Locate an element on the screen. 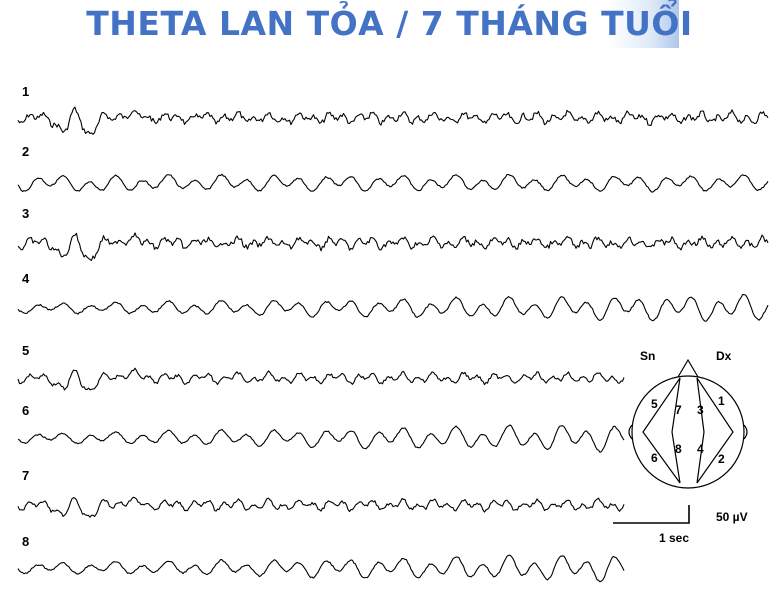 This screenshot has width=779, height=602. electrode-number-5: 5 is located at coordinates (654, 404).